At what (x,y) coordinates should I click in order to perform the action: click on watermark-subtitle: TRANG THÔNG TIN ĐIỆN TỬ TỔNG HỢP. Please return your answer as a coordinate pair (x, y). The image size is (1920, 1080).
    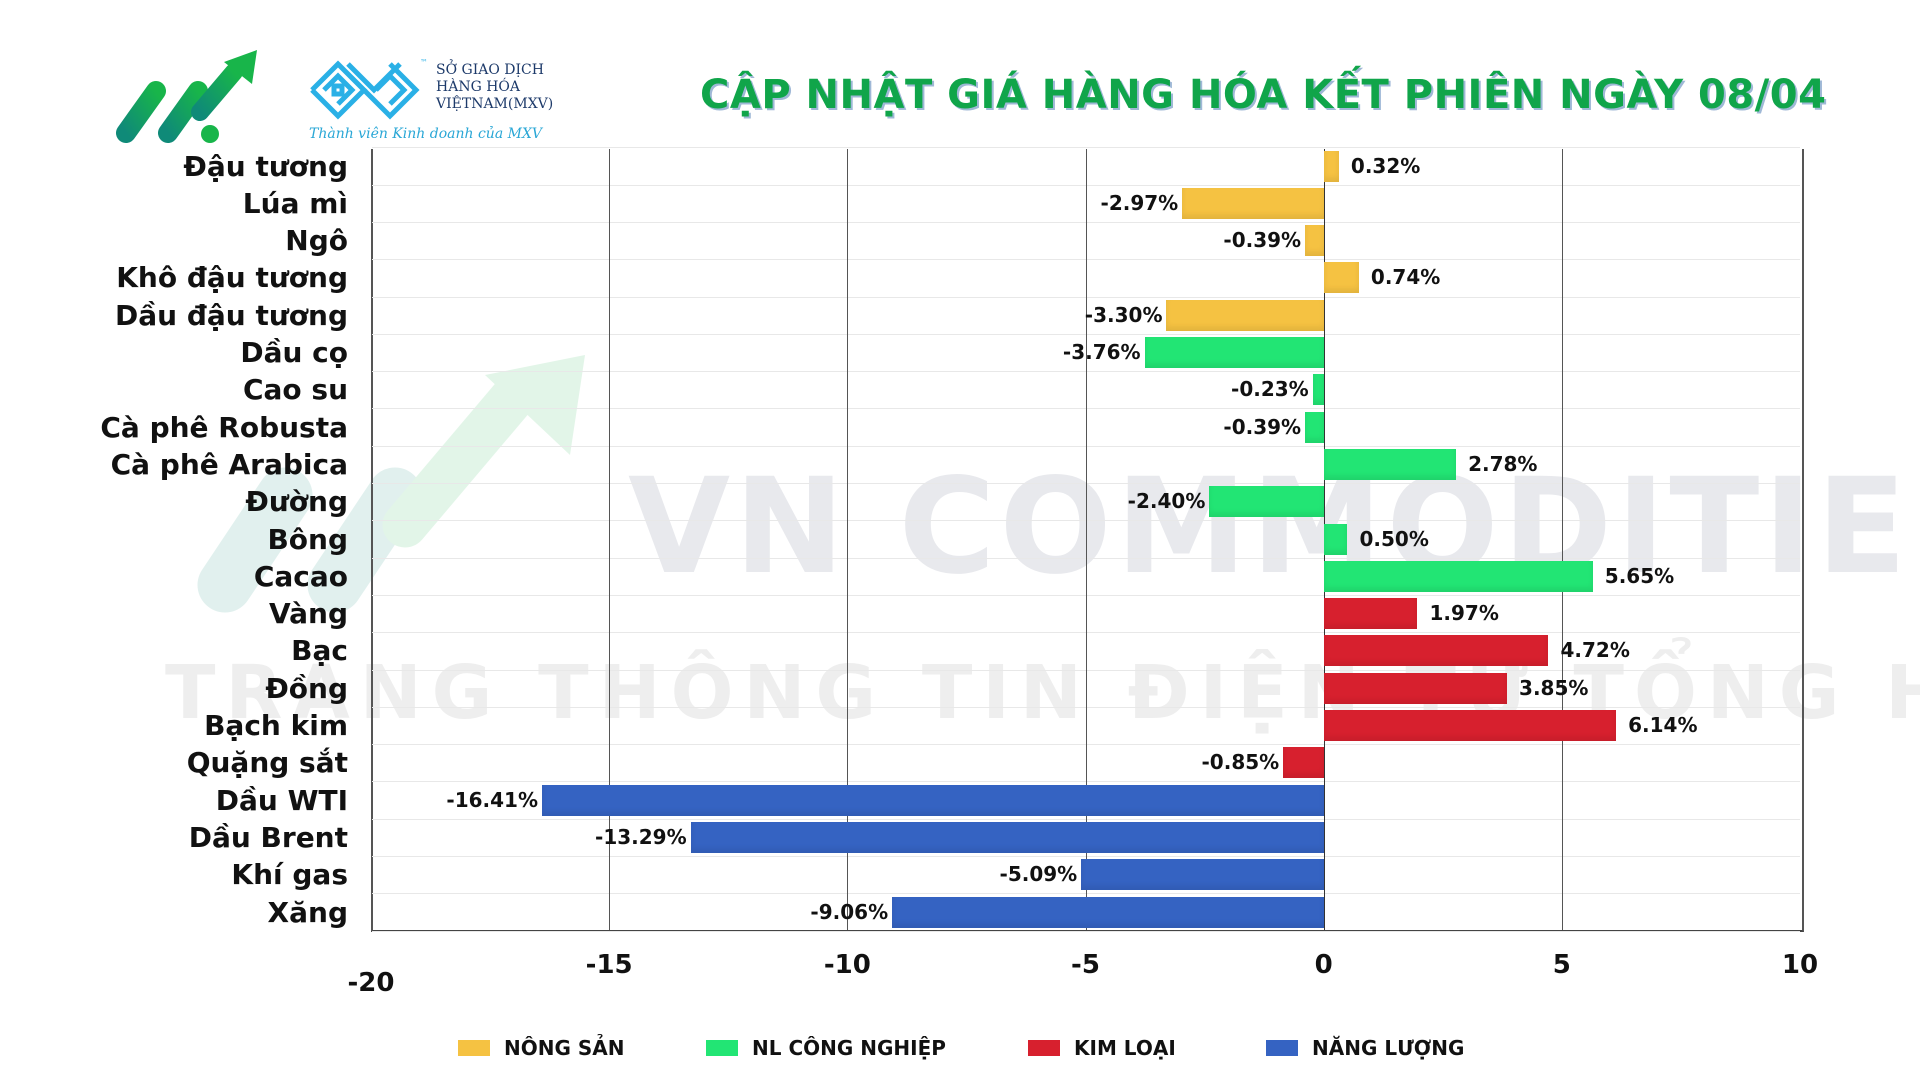
    Looking at the image, I should click on (1042, 693).